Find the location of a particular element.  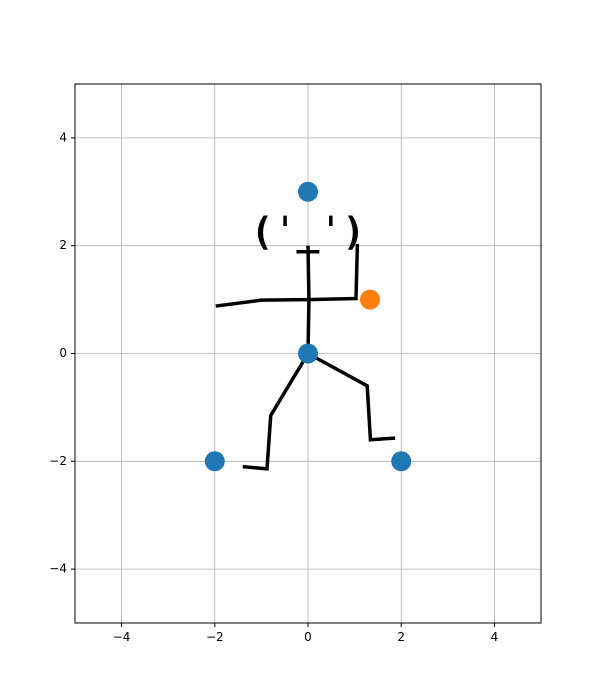

annotations: (ˈ_ˈ) is located at coordinates (308, 231).